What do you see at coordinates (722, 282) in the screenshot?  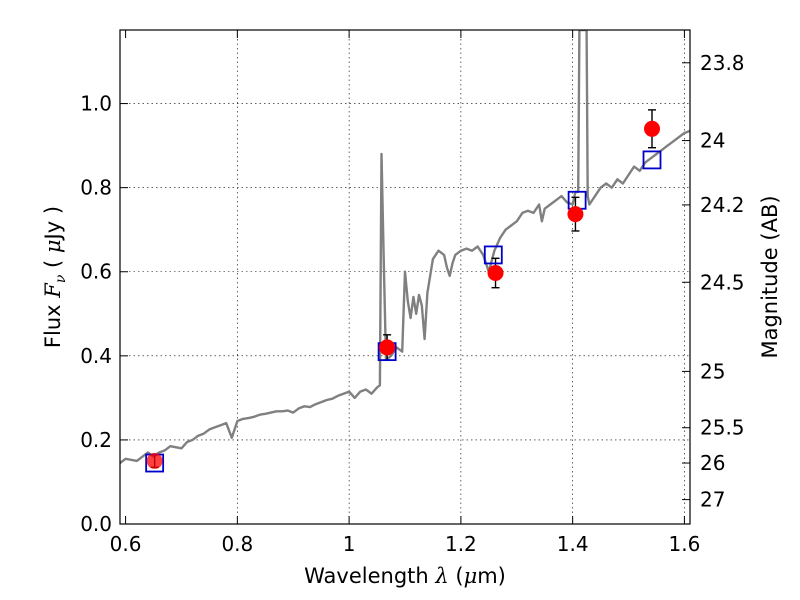 I see `y2-tick-label: 24.5` at bounding box center [722, 282].